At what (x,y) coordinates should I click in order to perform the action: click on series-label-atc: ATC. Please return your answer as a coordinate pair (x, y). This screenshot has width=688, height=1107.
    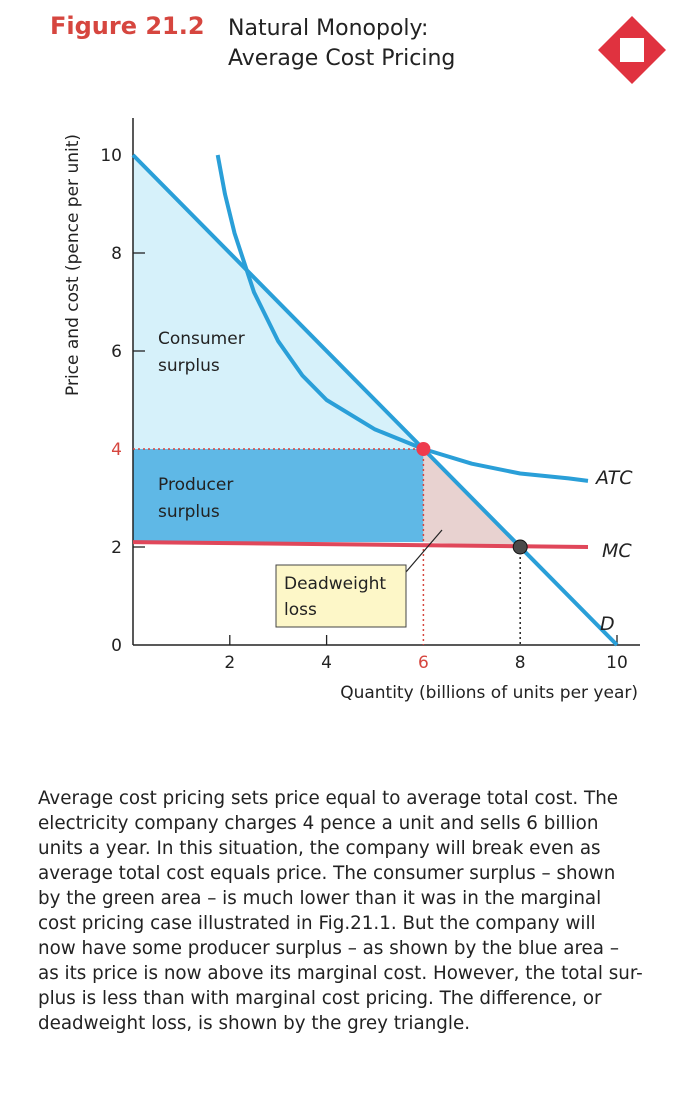
    Looking at the image, I should click on (613, 478).